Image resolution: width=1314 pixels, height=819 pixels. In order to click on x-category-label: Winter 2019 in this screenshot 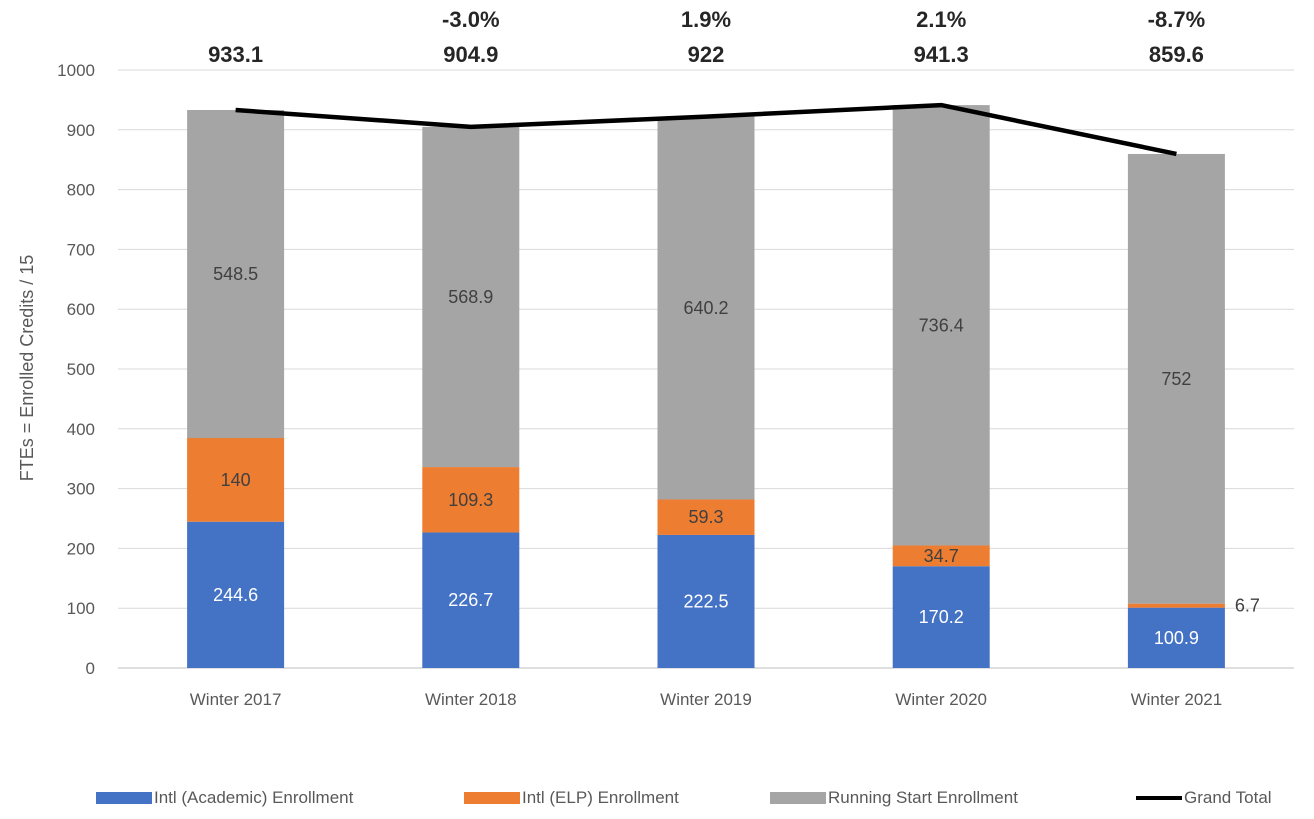, I will do `click(706, 699)`.